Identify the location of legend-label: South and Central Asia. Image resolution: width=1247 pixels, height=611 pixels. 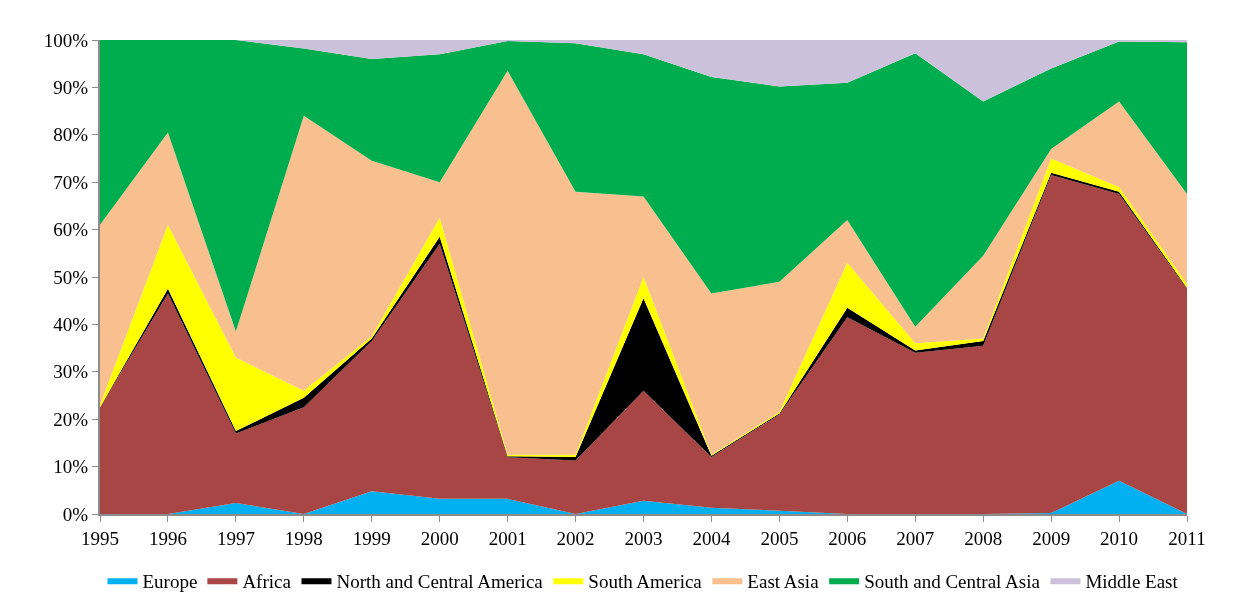
(952, 581).